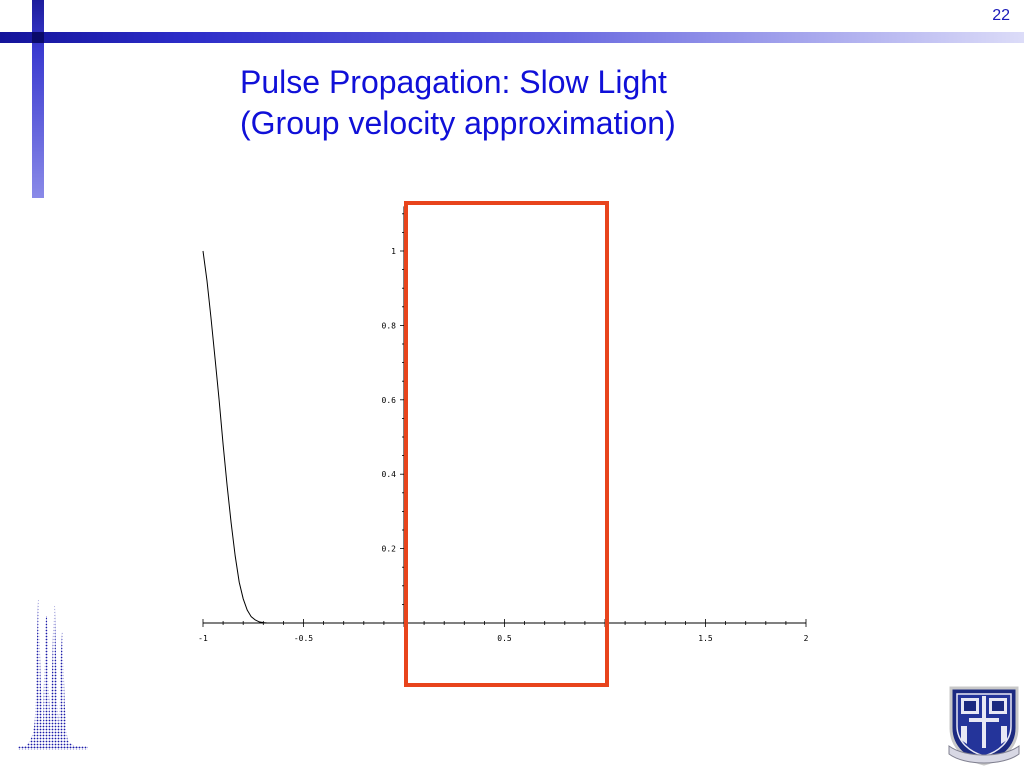 This screenshot has width=1024, height=768. What do you see at coordinates (303, 638) in the screenshot?
I see `x-tick-label: -0.5` at bounding box center [303, 638].